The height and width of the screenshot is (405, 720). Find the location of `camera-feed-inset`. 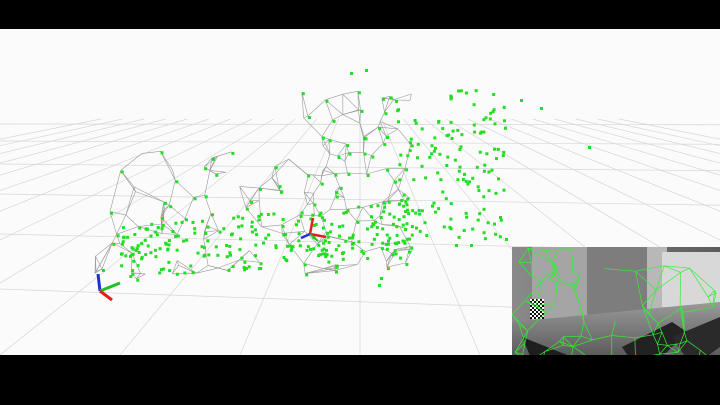

camera-feed-inset is located at coordinates (616, 301).